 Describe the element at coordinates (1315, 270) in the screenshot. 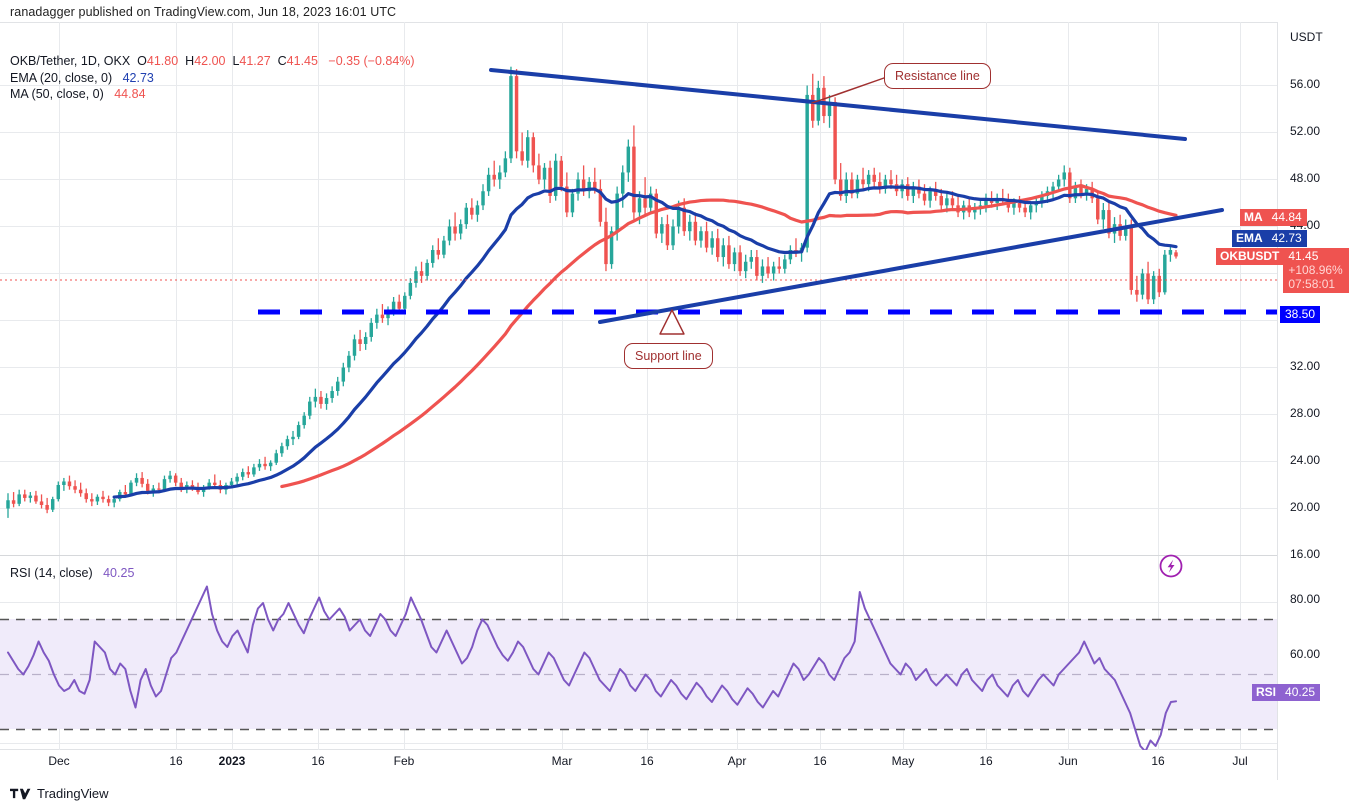

I see `last-price-tag-change: +108.96%` at that location.